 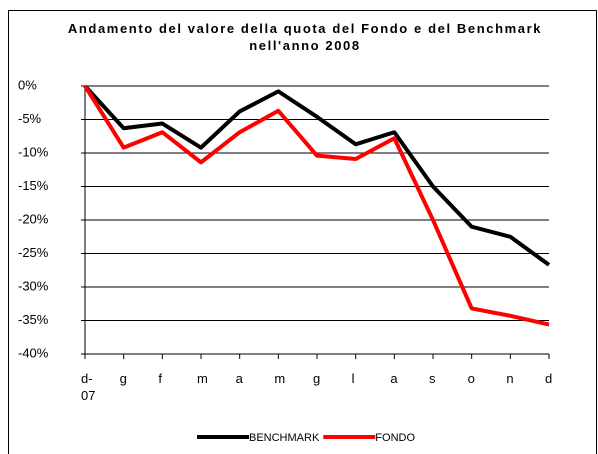 I want to click on y-tick-label: -5%, so click(x=30, y=118).